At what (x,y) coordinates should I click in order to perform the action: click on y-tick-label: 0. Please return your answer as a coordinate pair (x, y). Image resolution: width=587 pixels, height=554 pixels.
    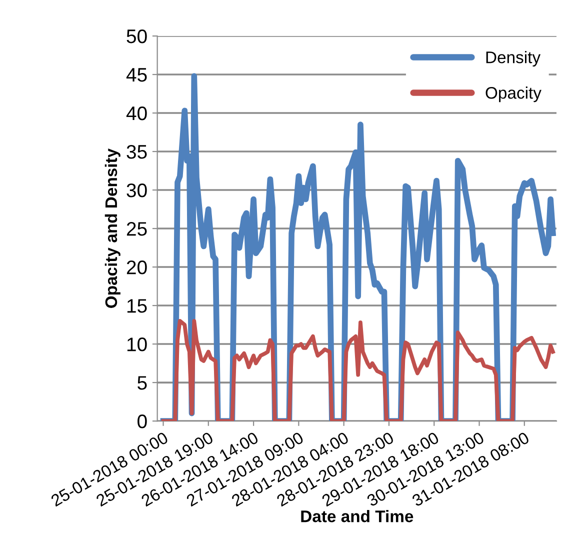
    Looking at the image, I should click on (142, 421).